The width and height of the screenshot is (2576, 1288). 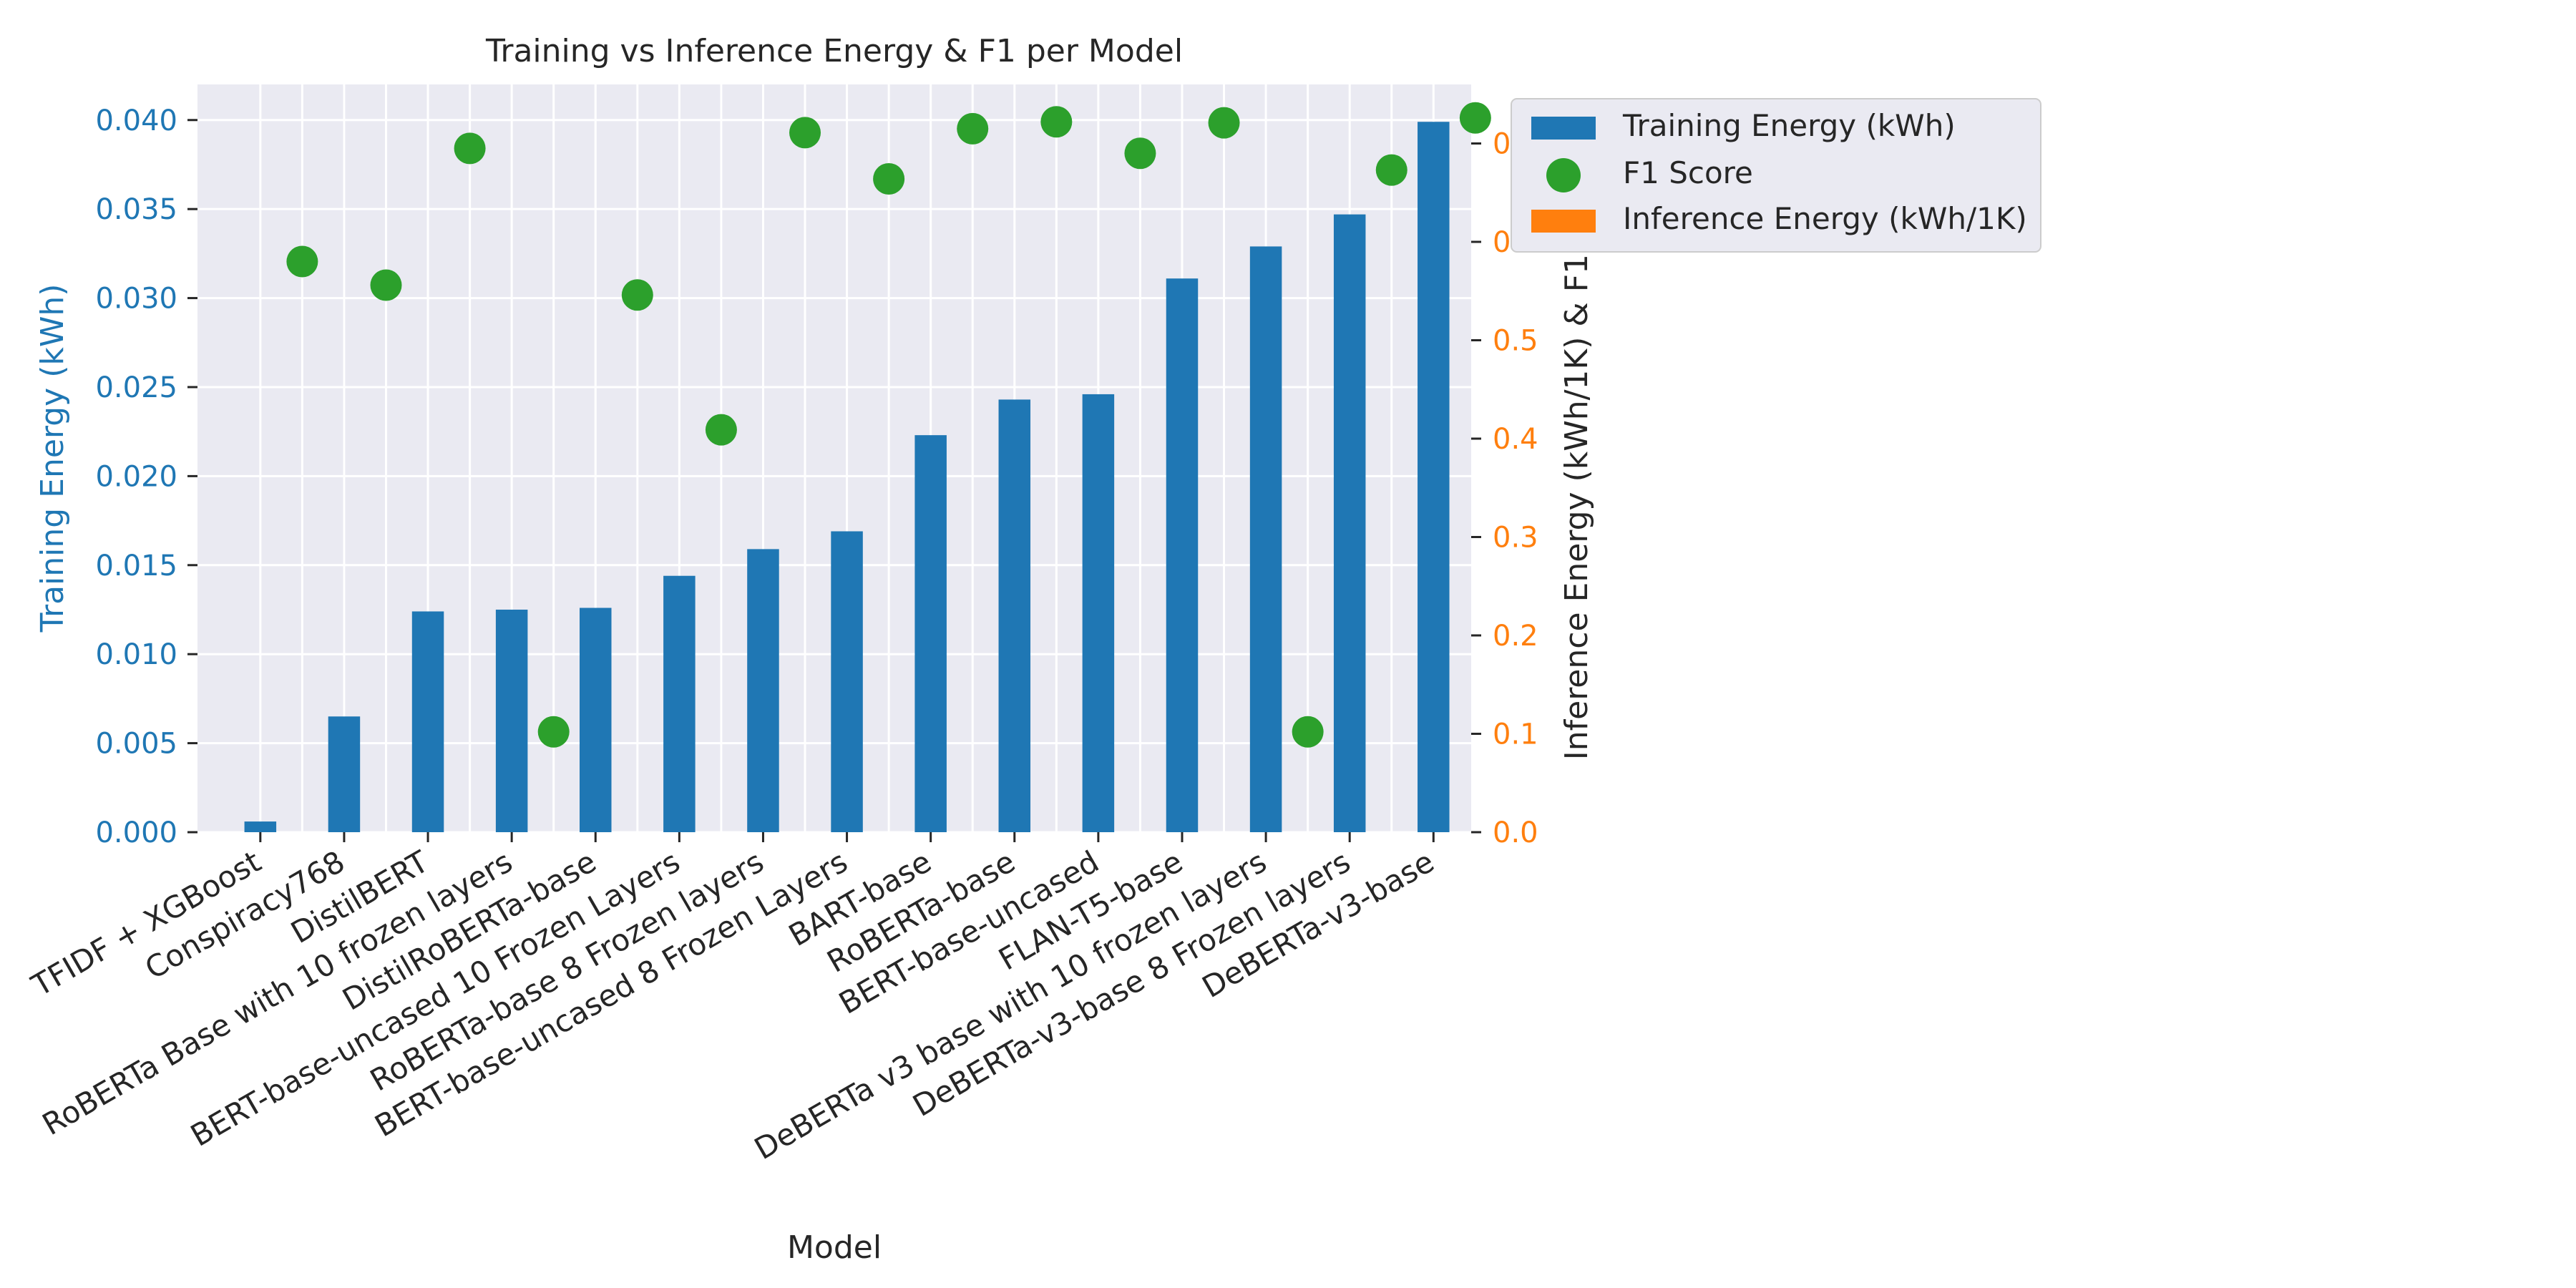 I want to click on right-tick-label: 0.4, so click(x=1515, y=439).